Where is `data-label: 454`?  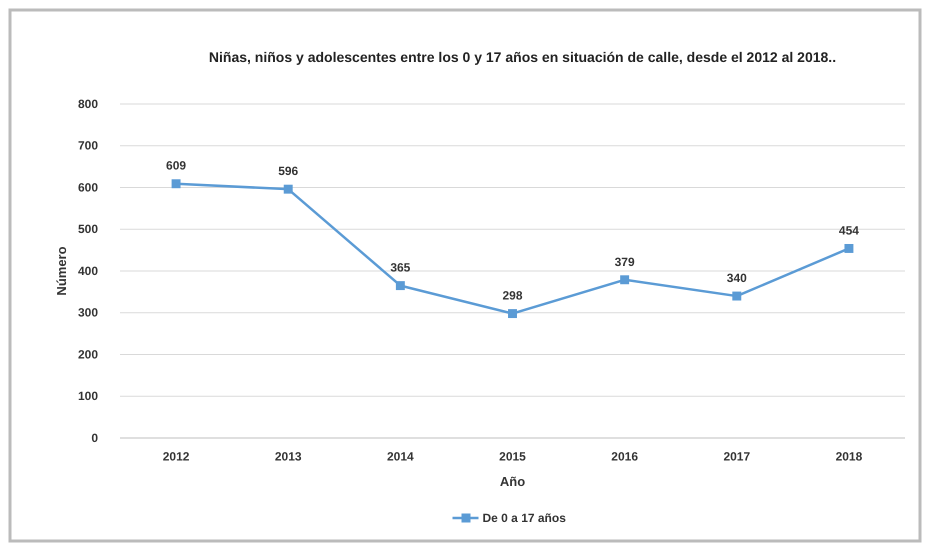
data-label: 454 is located at coordinates (849, 230).